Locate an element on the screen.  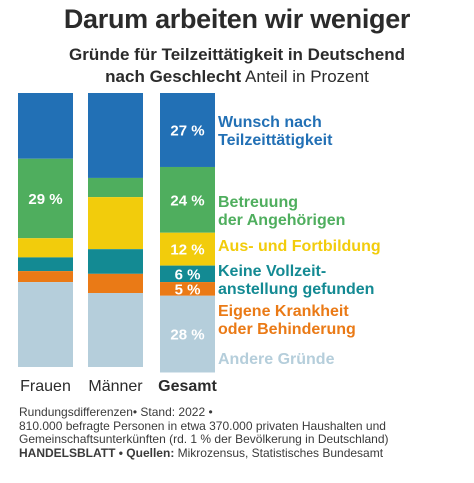
legend-label: Betreuung is located at coordinates (258, 202).